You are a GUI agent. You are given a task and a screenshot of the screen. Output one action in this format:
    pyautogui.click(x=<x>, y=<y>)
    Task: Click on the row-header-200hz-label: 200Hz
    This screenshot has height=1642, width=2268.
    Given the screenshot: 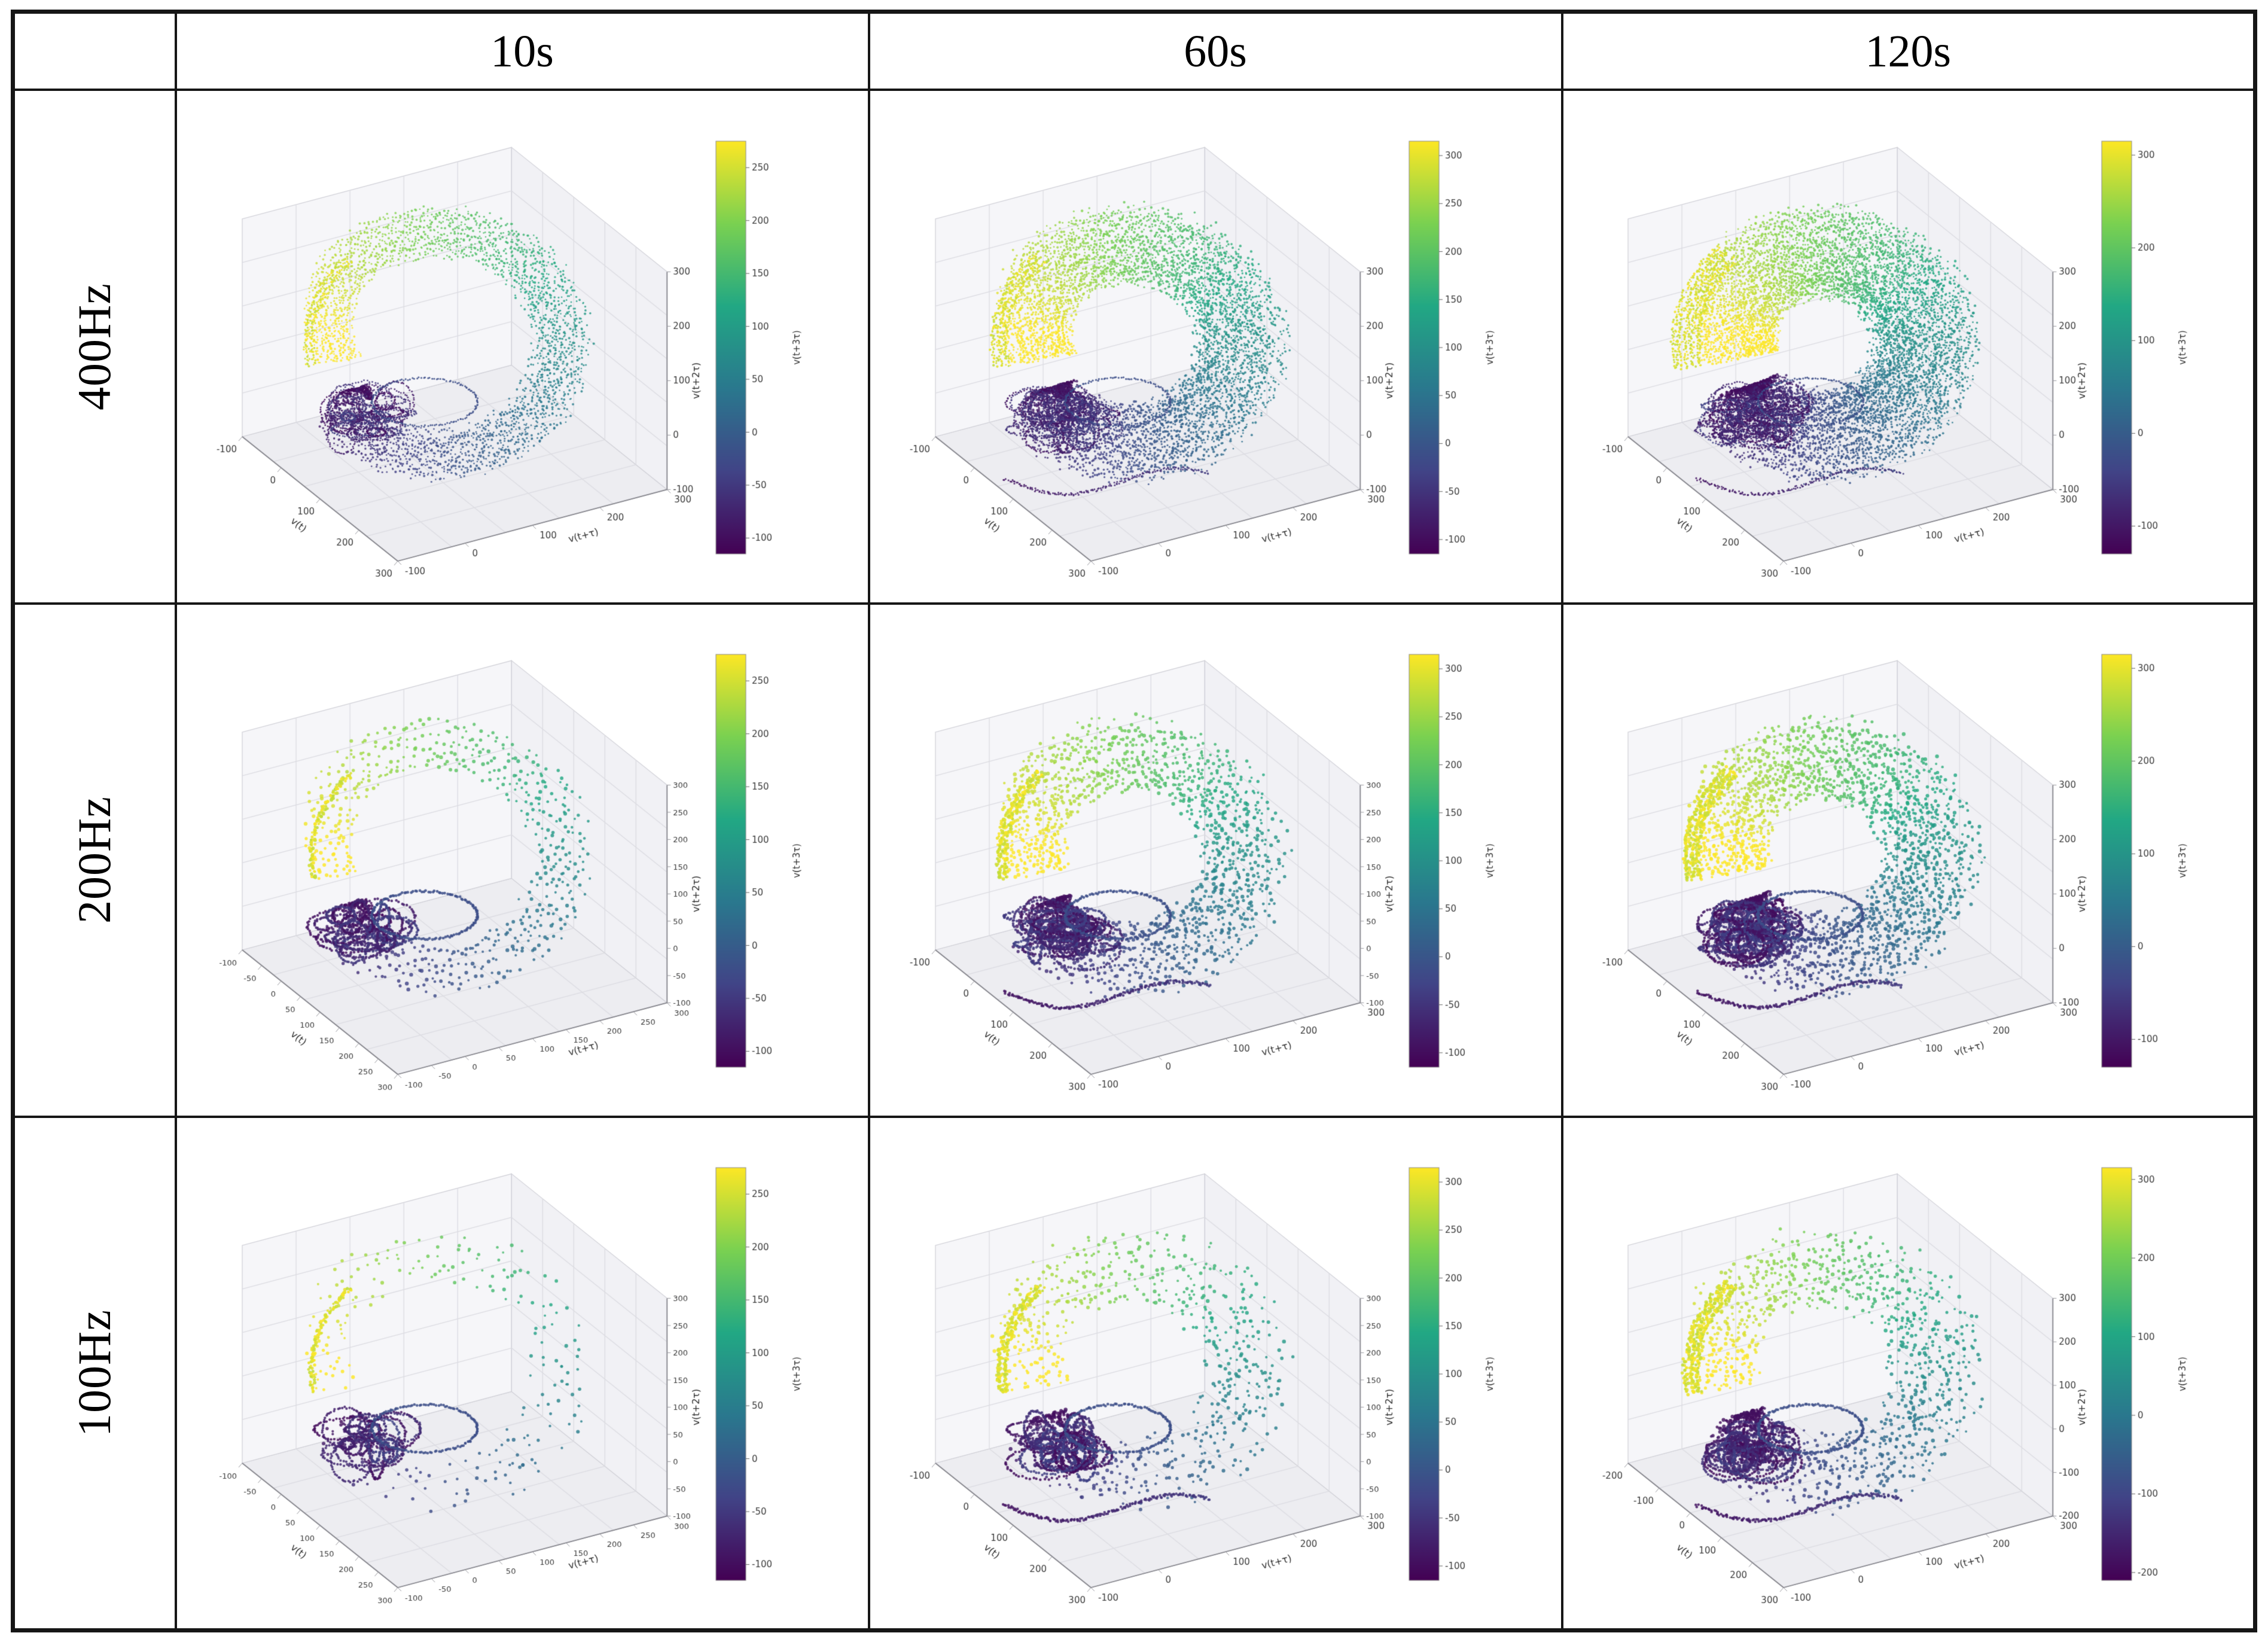 What is the action you would take?
    pyautogui.click(x=94, y=860)
    